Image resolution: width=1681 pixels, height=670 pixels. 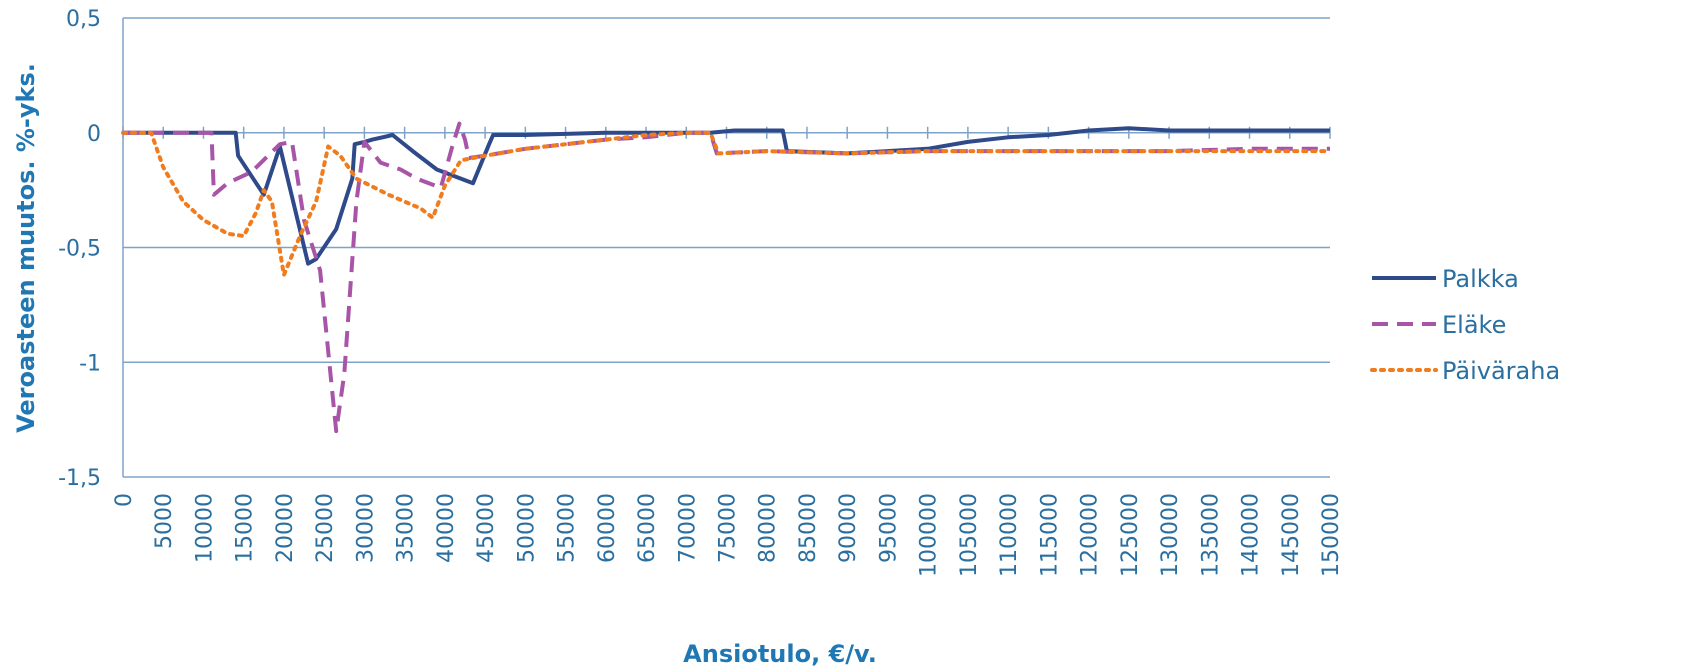 I want to click on x-tick-label: 60000, so click(x=607, y=528).